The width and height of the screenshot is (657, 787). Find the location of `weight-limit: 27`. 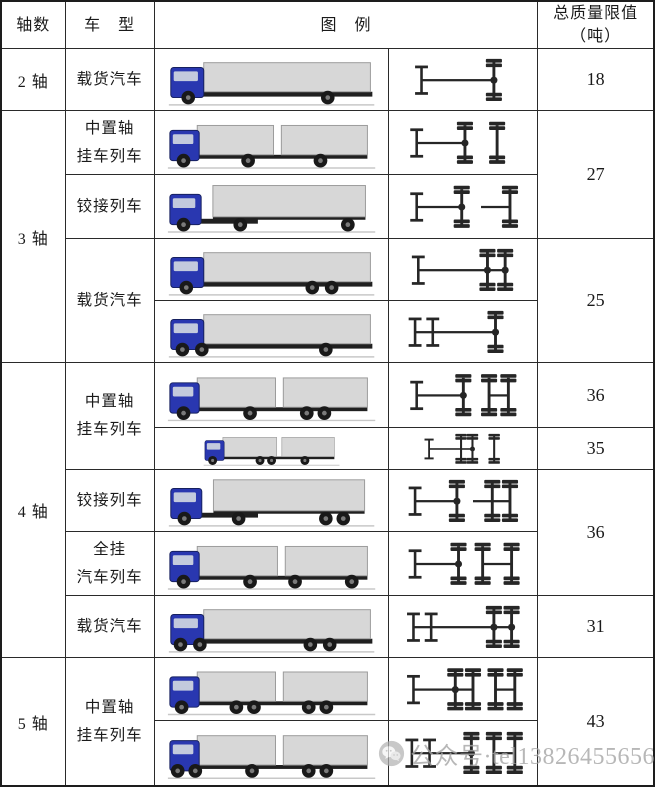

weight-limit: 27 is located at coordinates (596, 175).